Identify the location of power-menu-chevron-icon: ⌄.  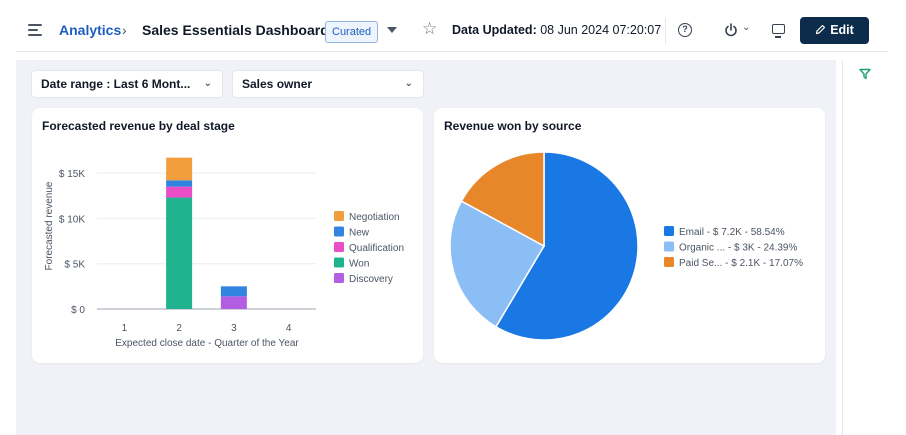
(746, 27).